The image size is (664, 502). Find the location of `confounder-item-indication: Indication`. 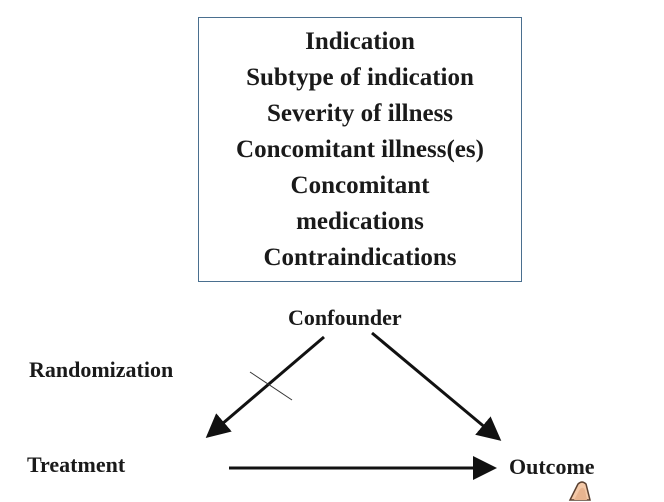

confounder-item-indication: Indication is located at coordinates (360, 41).